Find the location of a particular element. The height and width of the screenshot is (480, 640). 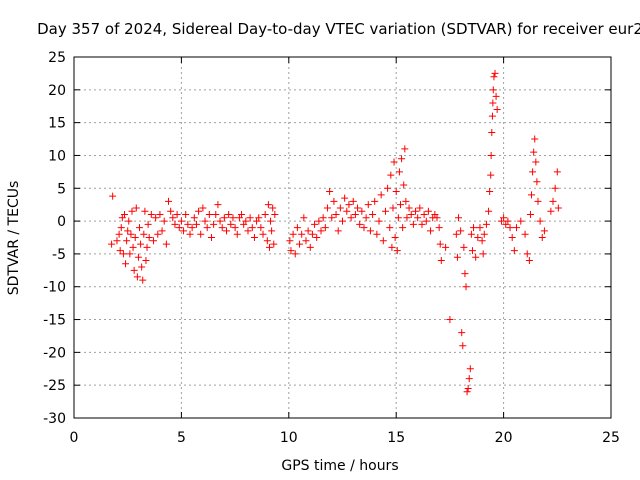

x-tick-label: 0 is located at coordinates (74, 438).